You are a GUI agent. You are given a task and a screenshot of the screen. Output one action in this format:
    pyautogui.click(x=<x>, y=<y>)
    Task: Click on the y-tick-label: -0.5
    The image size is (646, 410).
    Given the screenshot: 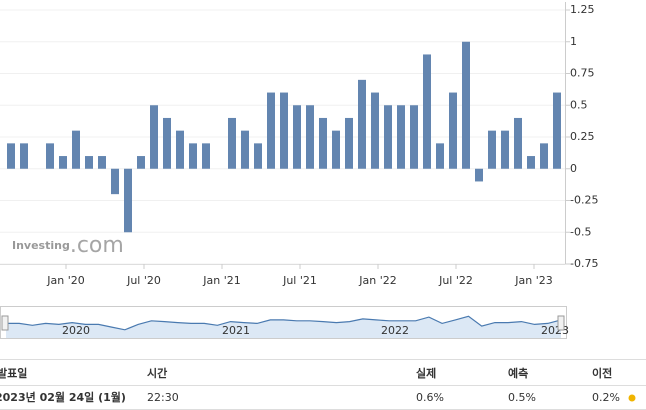 What is the action you would take?
    pyautogui.click(x=580, y=231)
    